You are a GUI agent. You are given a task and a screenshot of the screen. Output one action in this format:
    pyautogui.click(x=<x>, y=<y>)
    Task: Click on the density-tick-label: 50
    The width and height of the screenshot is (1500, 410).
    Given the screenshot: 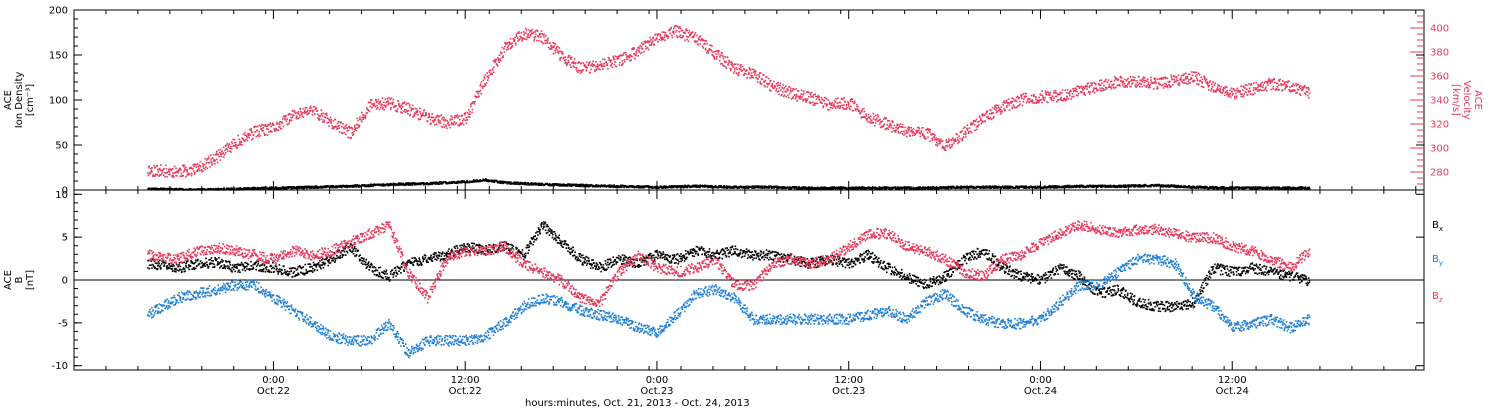 What is the action you would take?
    pyautogui.click(x=61, y=146)
    